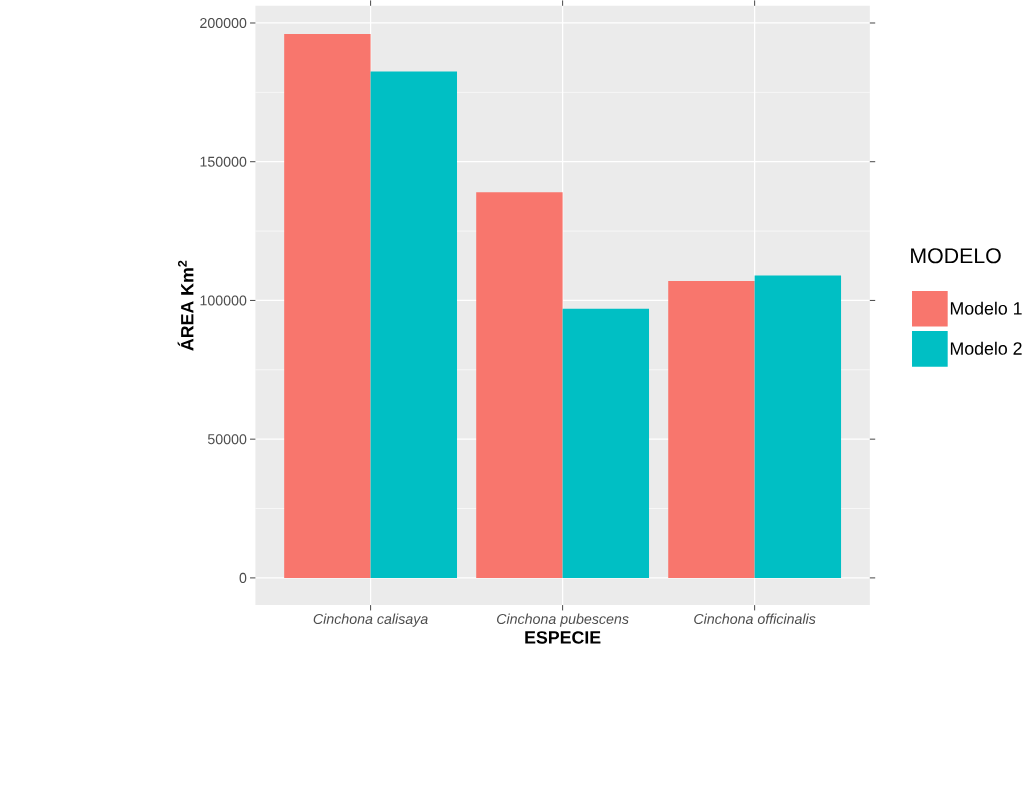 This screenshot has height=794, width=1027. I want to click on y-axis-title: ÁREA Km$^{2}$, so click(185, 305).